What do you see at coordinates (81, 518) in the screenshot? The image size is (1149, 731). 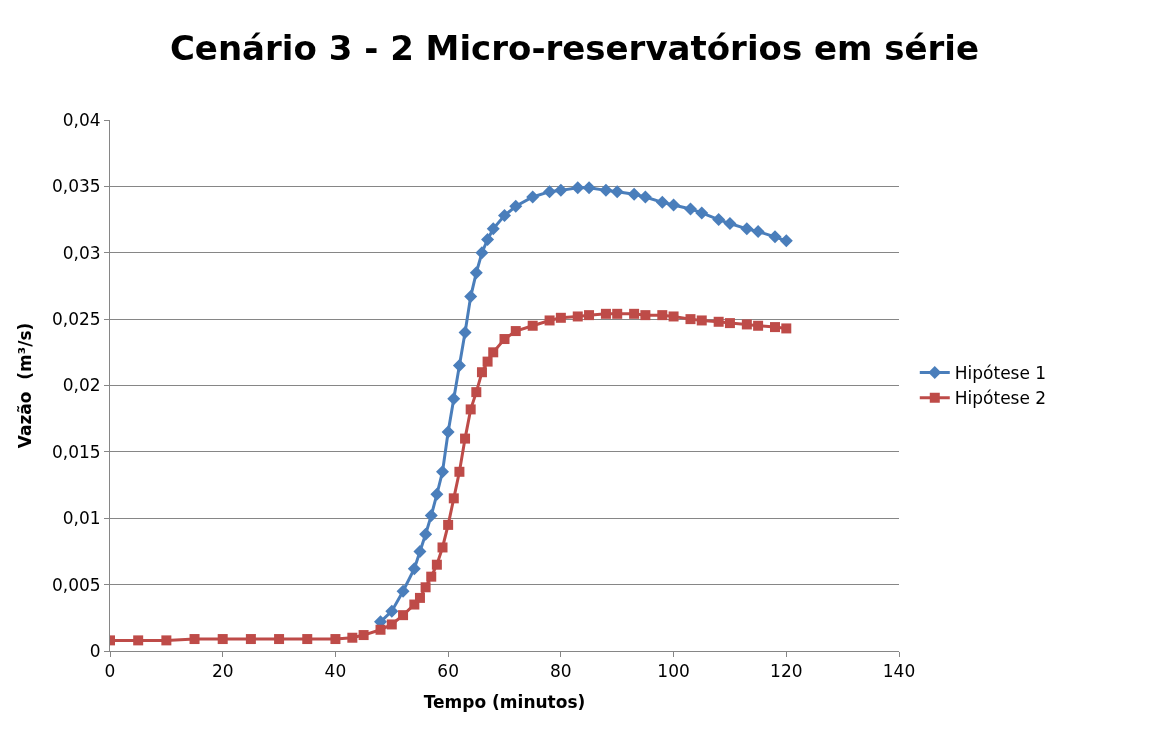 I see `y-tick-label: 0,01` at bounding box center [81, 518].